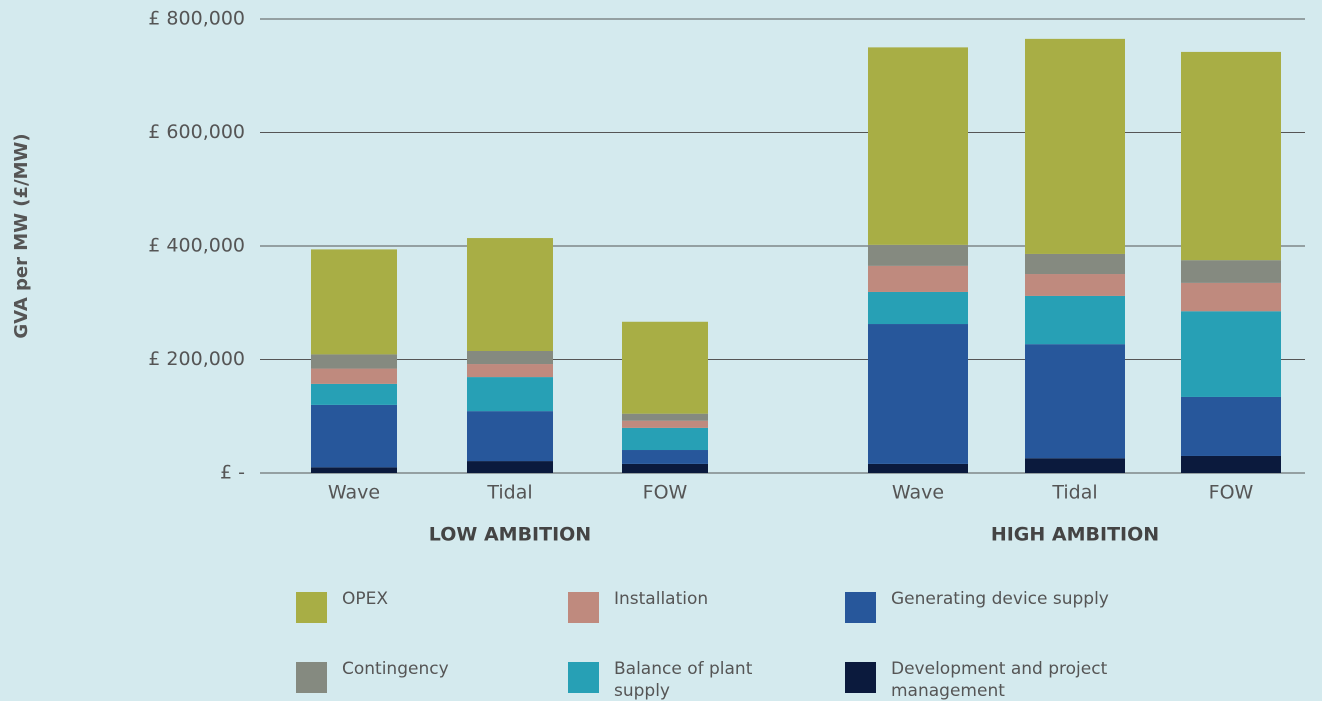  I want to click on y-tick-label: £ 600,000, so click(196, 132).